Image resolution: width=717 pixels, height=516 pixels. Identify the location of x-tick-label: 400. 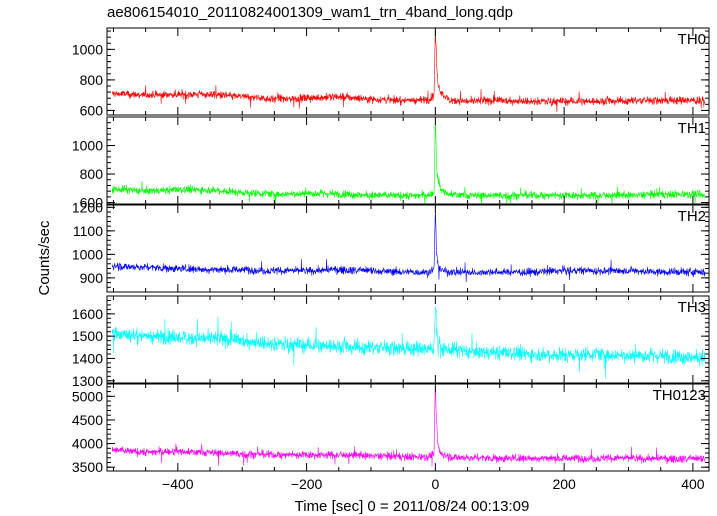
(693, 484).